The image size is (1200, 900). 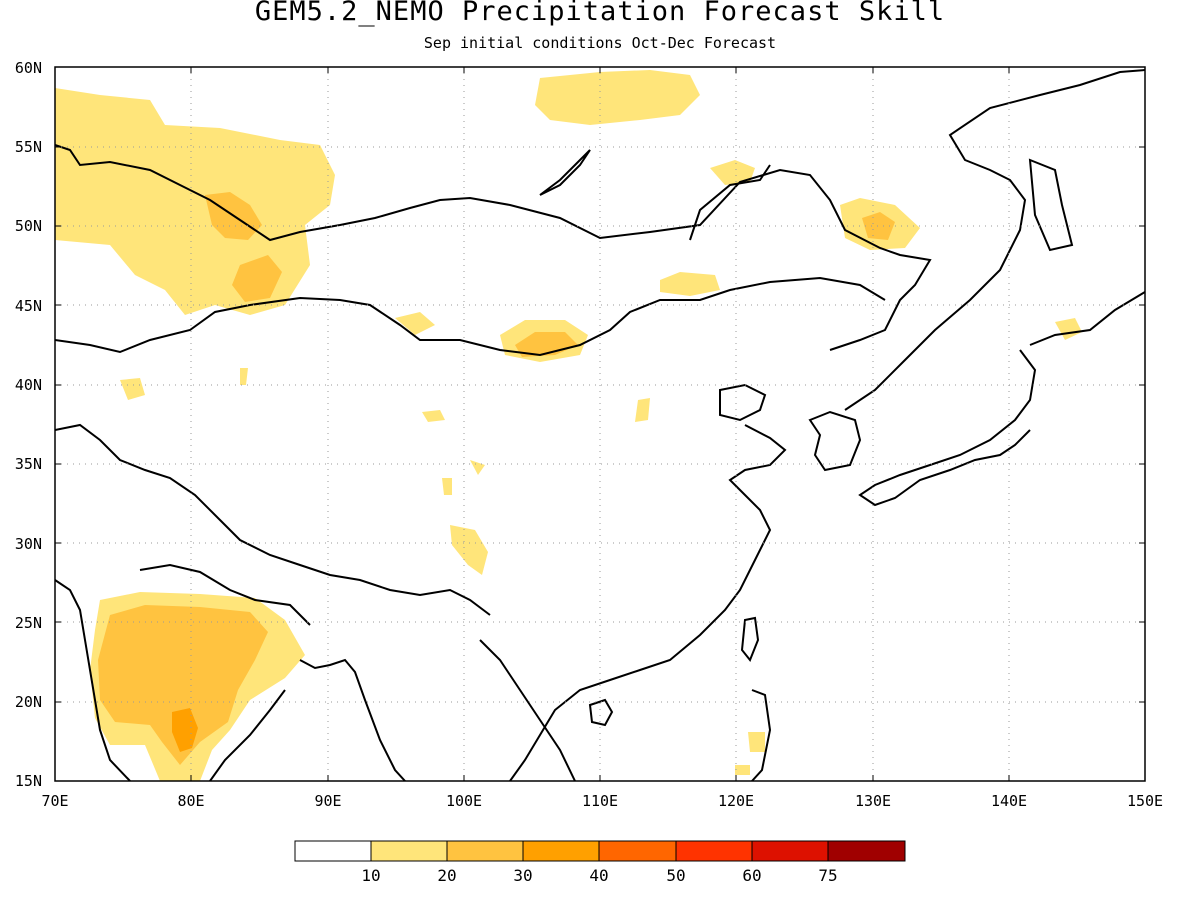 I want to click on lat-tick-label: 30N, so click(x=28, y=544).